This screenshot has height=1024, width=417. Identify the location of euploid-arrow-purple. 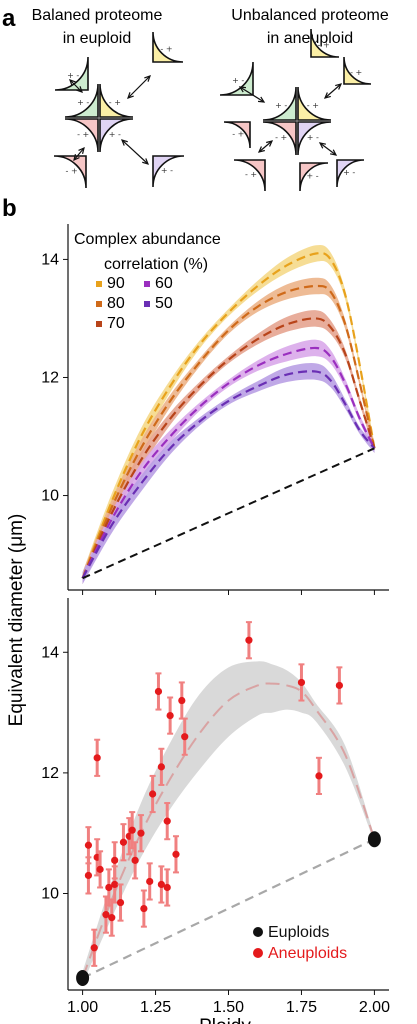
(135, 152).